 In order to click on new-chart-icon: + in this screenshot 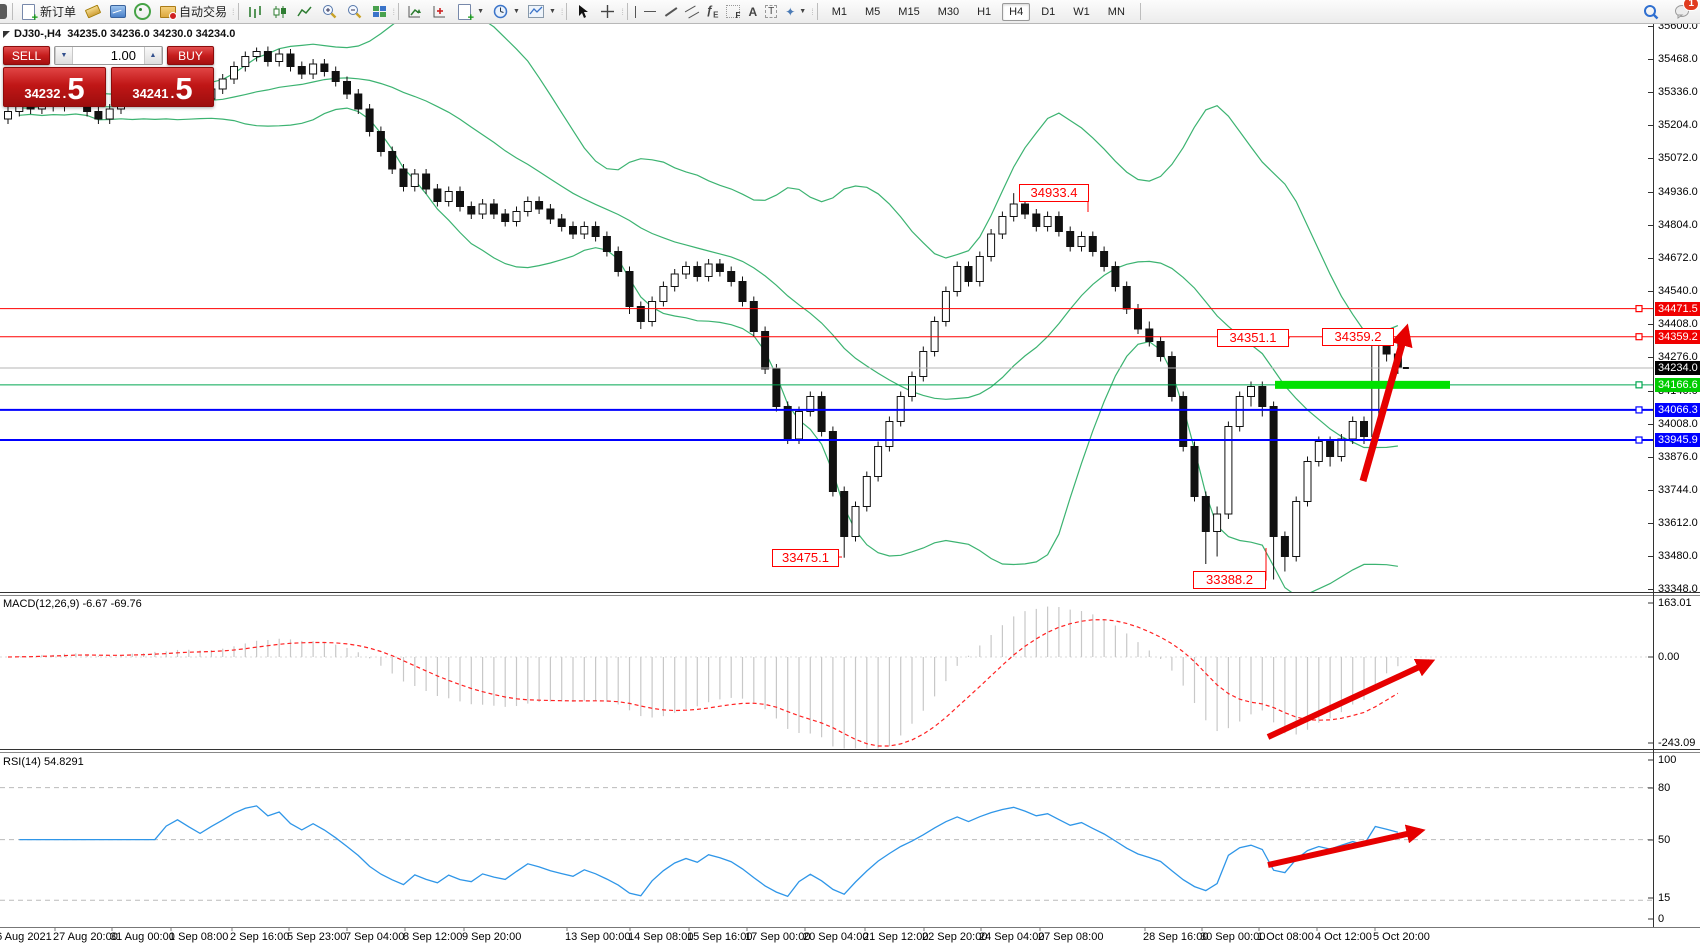, I will do `click(465, 13)`.